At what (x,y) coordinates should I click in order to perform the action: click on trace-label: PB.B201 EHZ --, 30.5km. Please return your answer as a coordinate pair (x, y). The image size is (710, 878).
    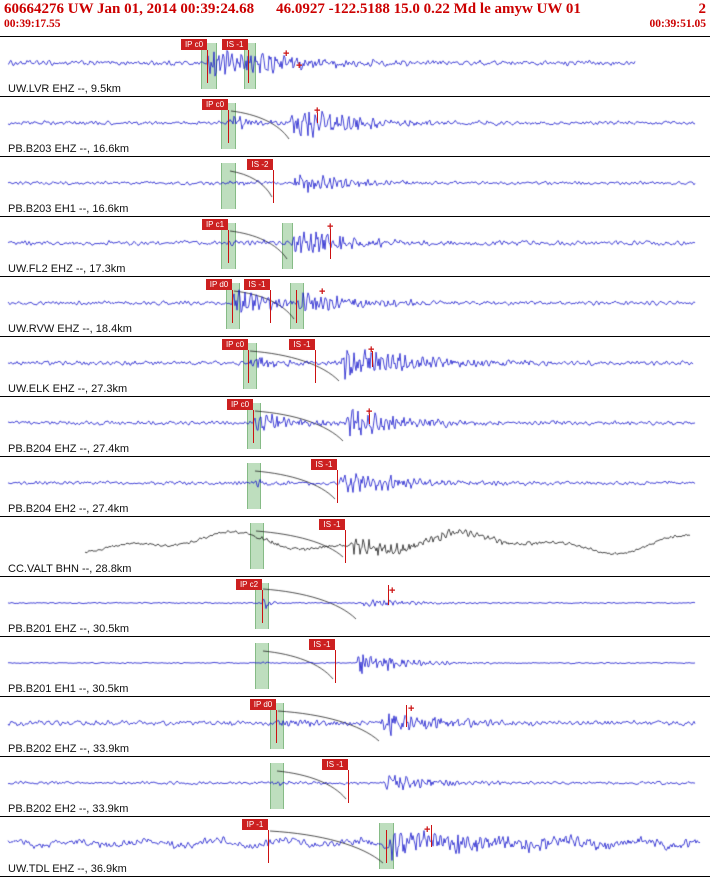
    Looking at the image, I should click on (69, 629).